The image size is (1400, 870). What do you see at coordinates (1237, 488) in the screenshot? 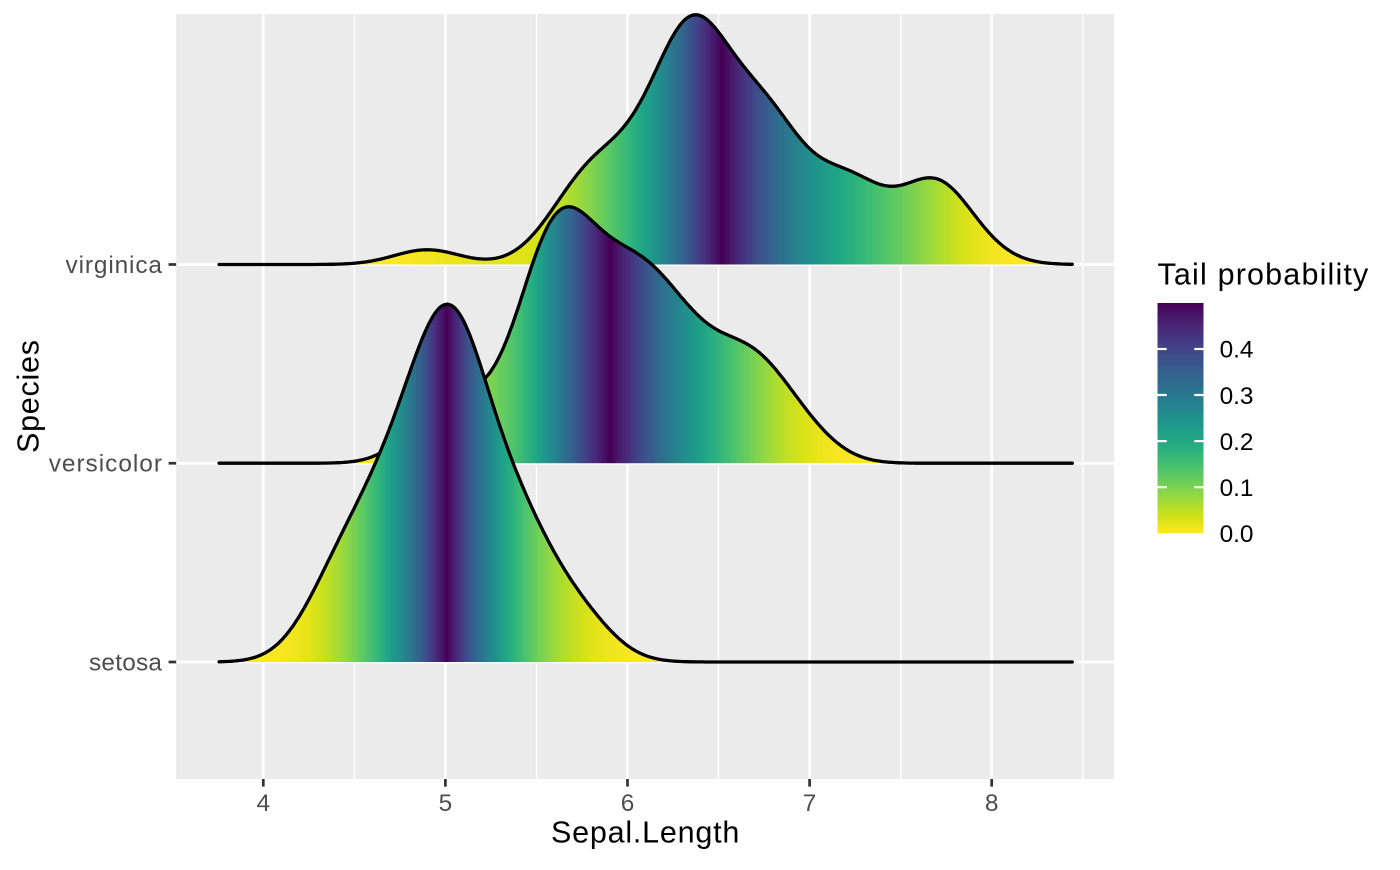
I see `svg-text: 0.1` at bounding box center [1237, 488].